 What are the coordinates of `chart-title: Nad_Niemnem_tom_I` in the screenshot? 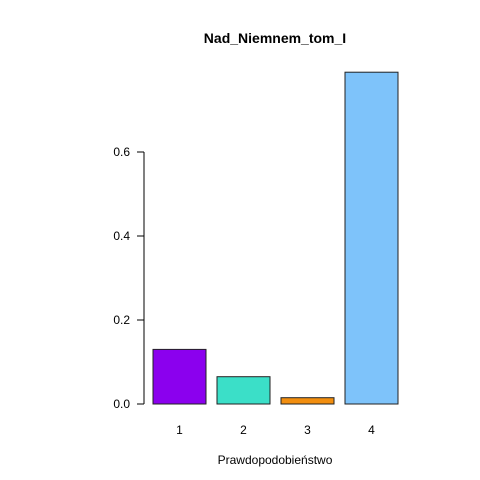 It's located at (275, 38).